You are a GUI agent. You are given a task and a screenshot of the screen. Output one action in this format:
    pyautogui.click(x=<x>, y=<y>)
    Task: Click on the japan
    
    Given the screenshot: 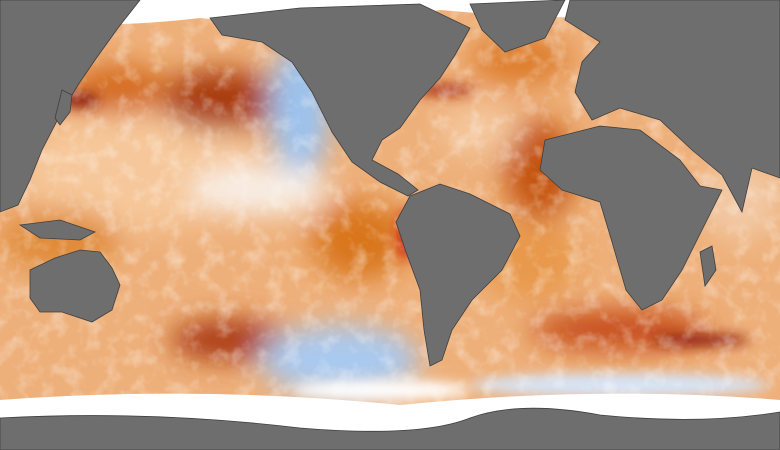 What is the action you would take?
    pyautogui.click(x=63, y=107)
    